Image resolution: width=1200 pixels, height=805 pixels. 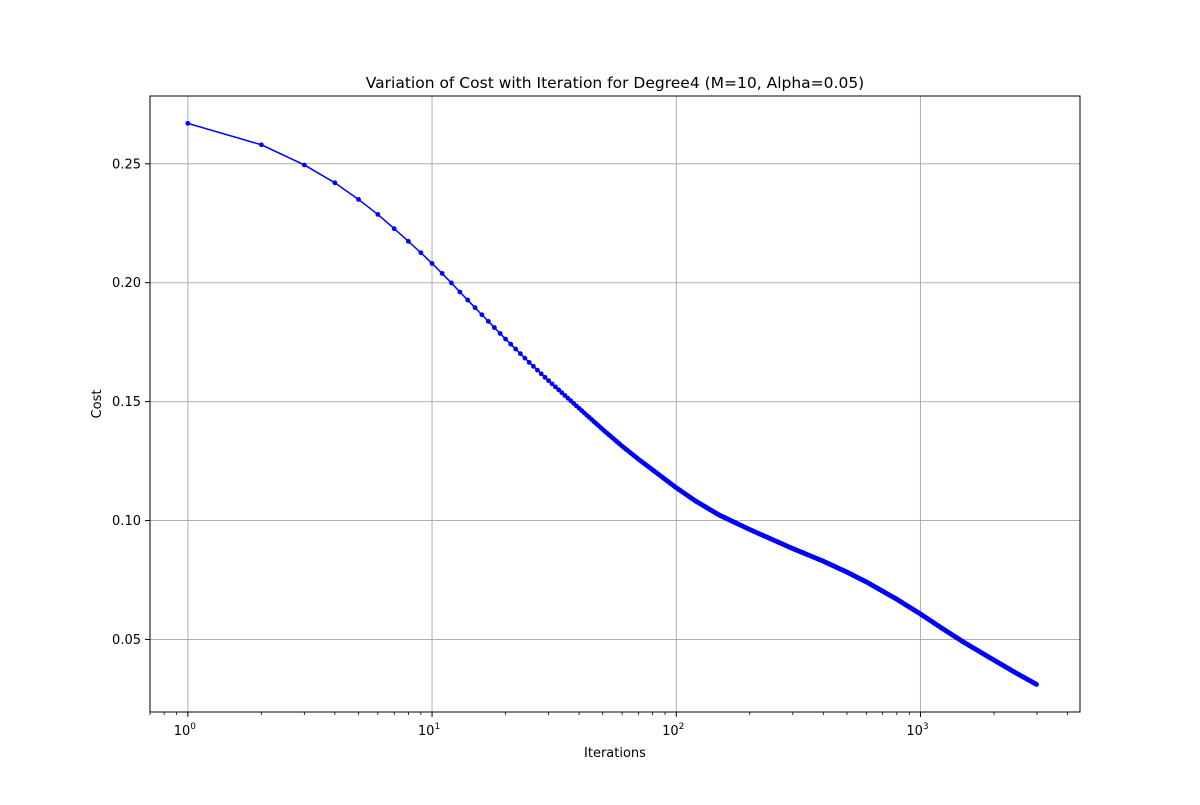 I want to click on x-axis-label: Iterations, so click(x=615, y=753).